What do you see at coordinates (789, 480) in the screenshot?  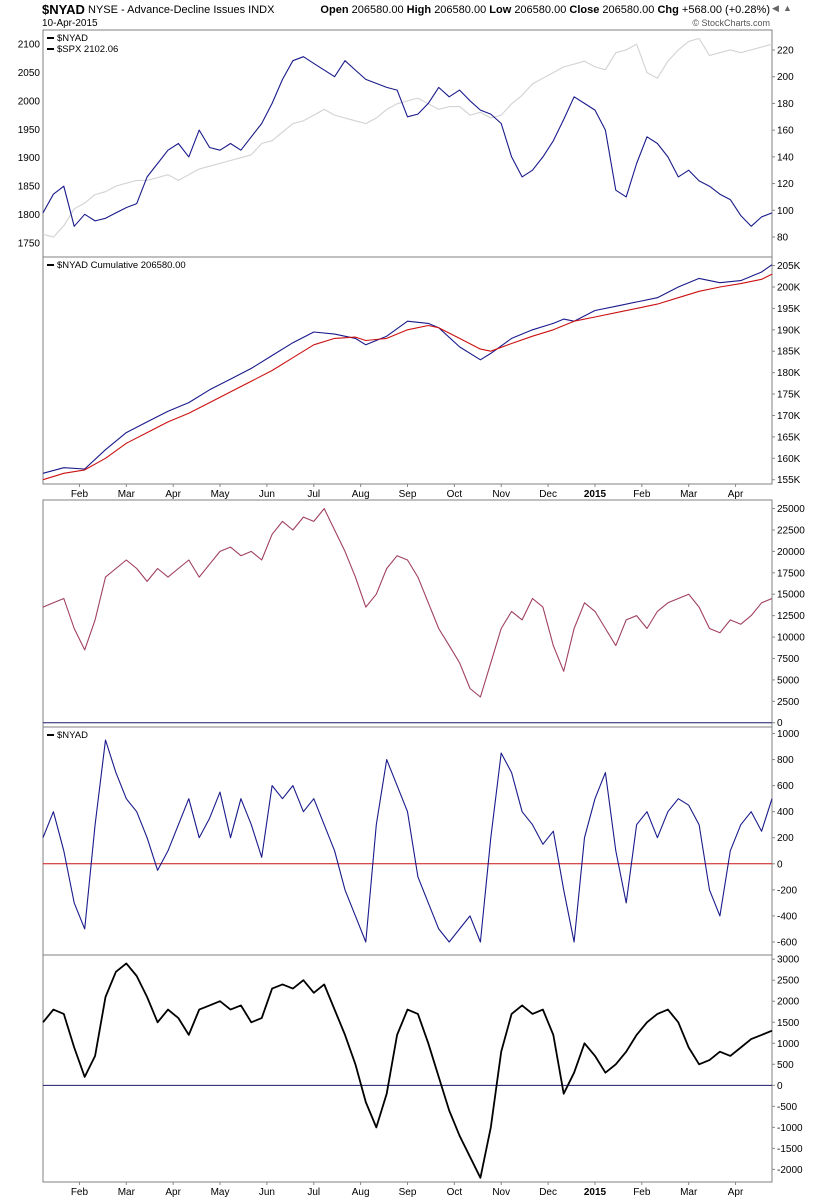 I see `y-tick-label: 155K` at bounding box center [789, 480].